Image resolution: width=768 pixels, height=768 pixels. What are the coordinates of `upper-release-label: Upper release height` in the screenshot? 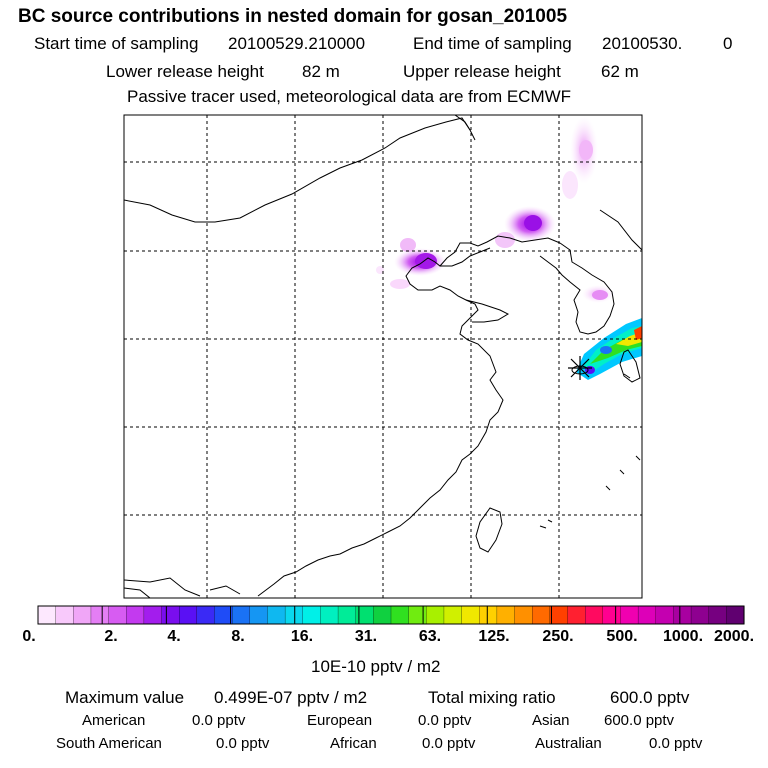 It's located at (482, 71).